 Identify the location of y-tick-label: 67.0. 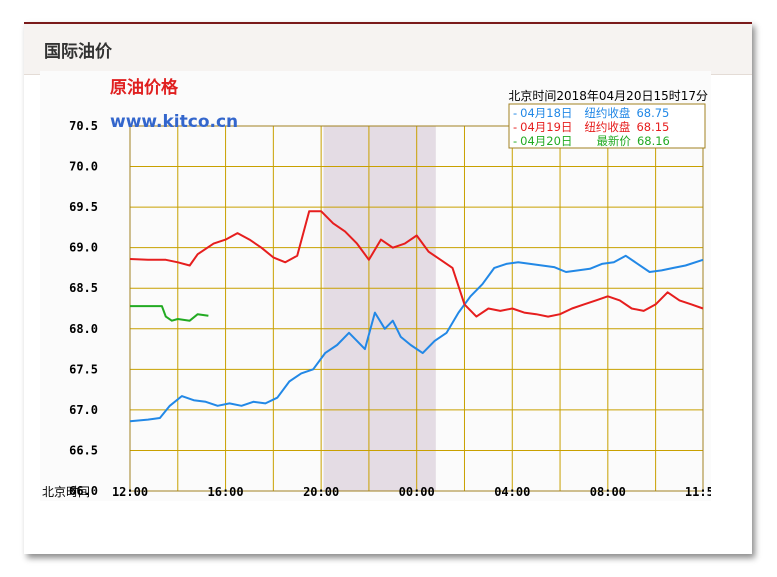
(83, 410).